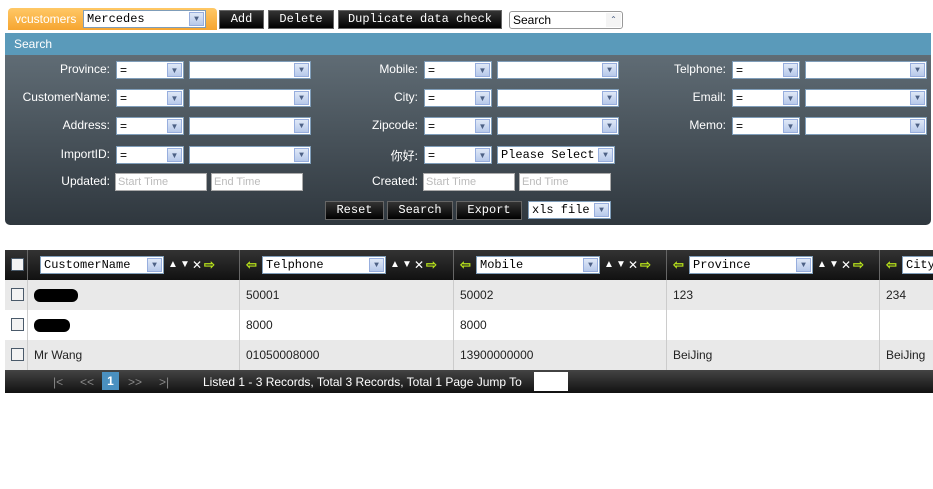  I want to click on export-format-value: xls file, so click(561, 210).